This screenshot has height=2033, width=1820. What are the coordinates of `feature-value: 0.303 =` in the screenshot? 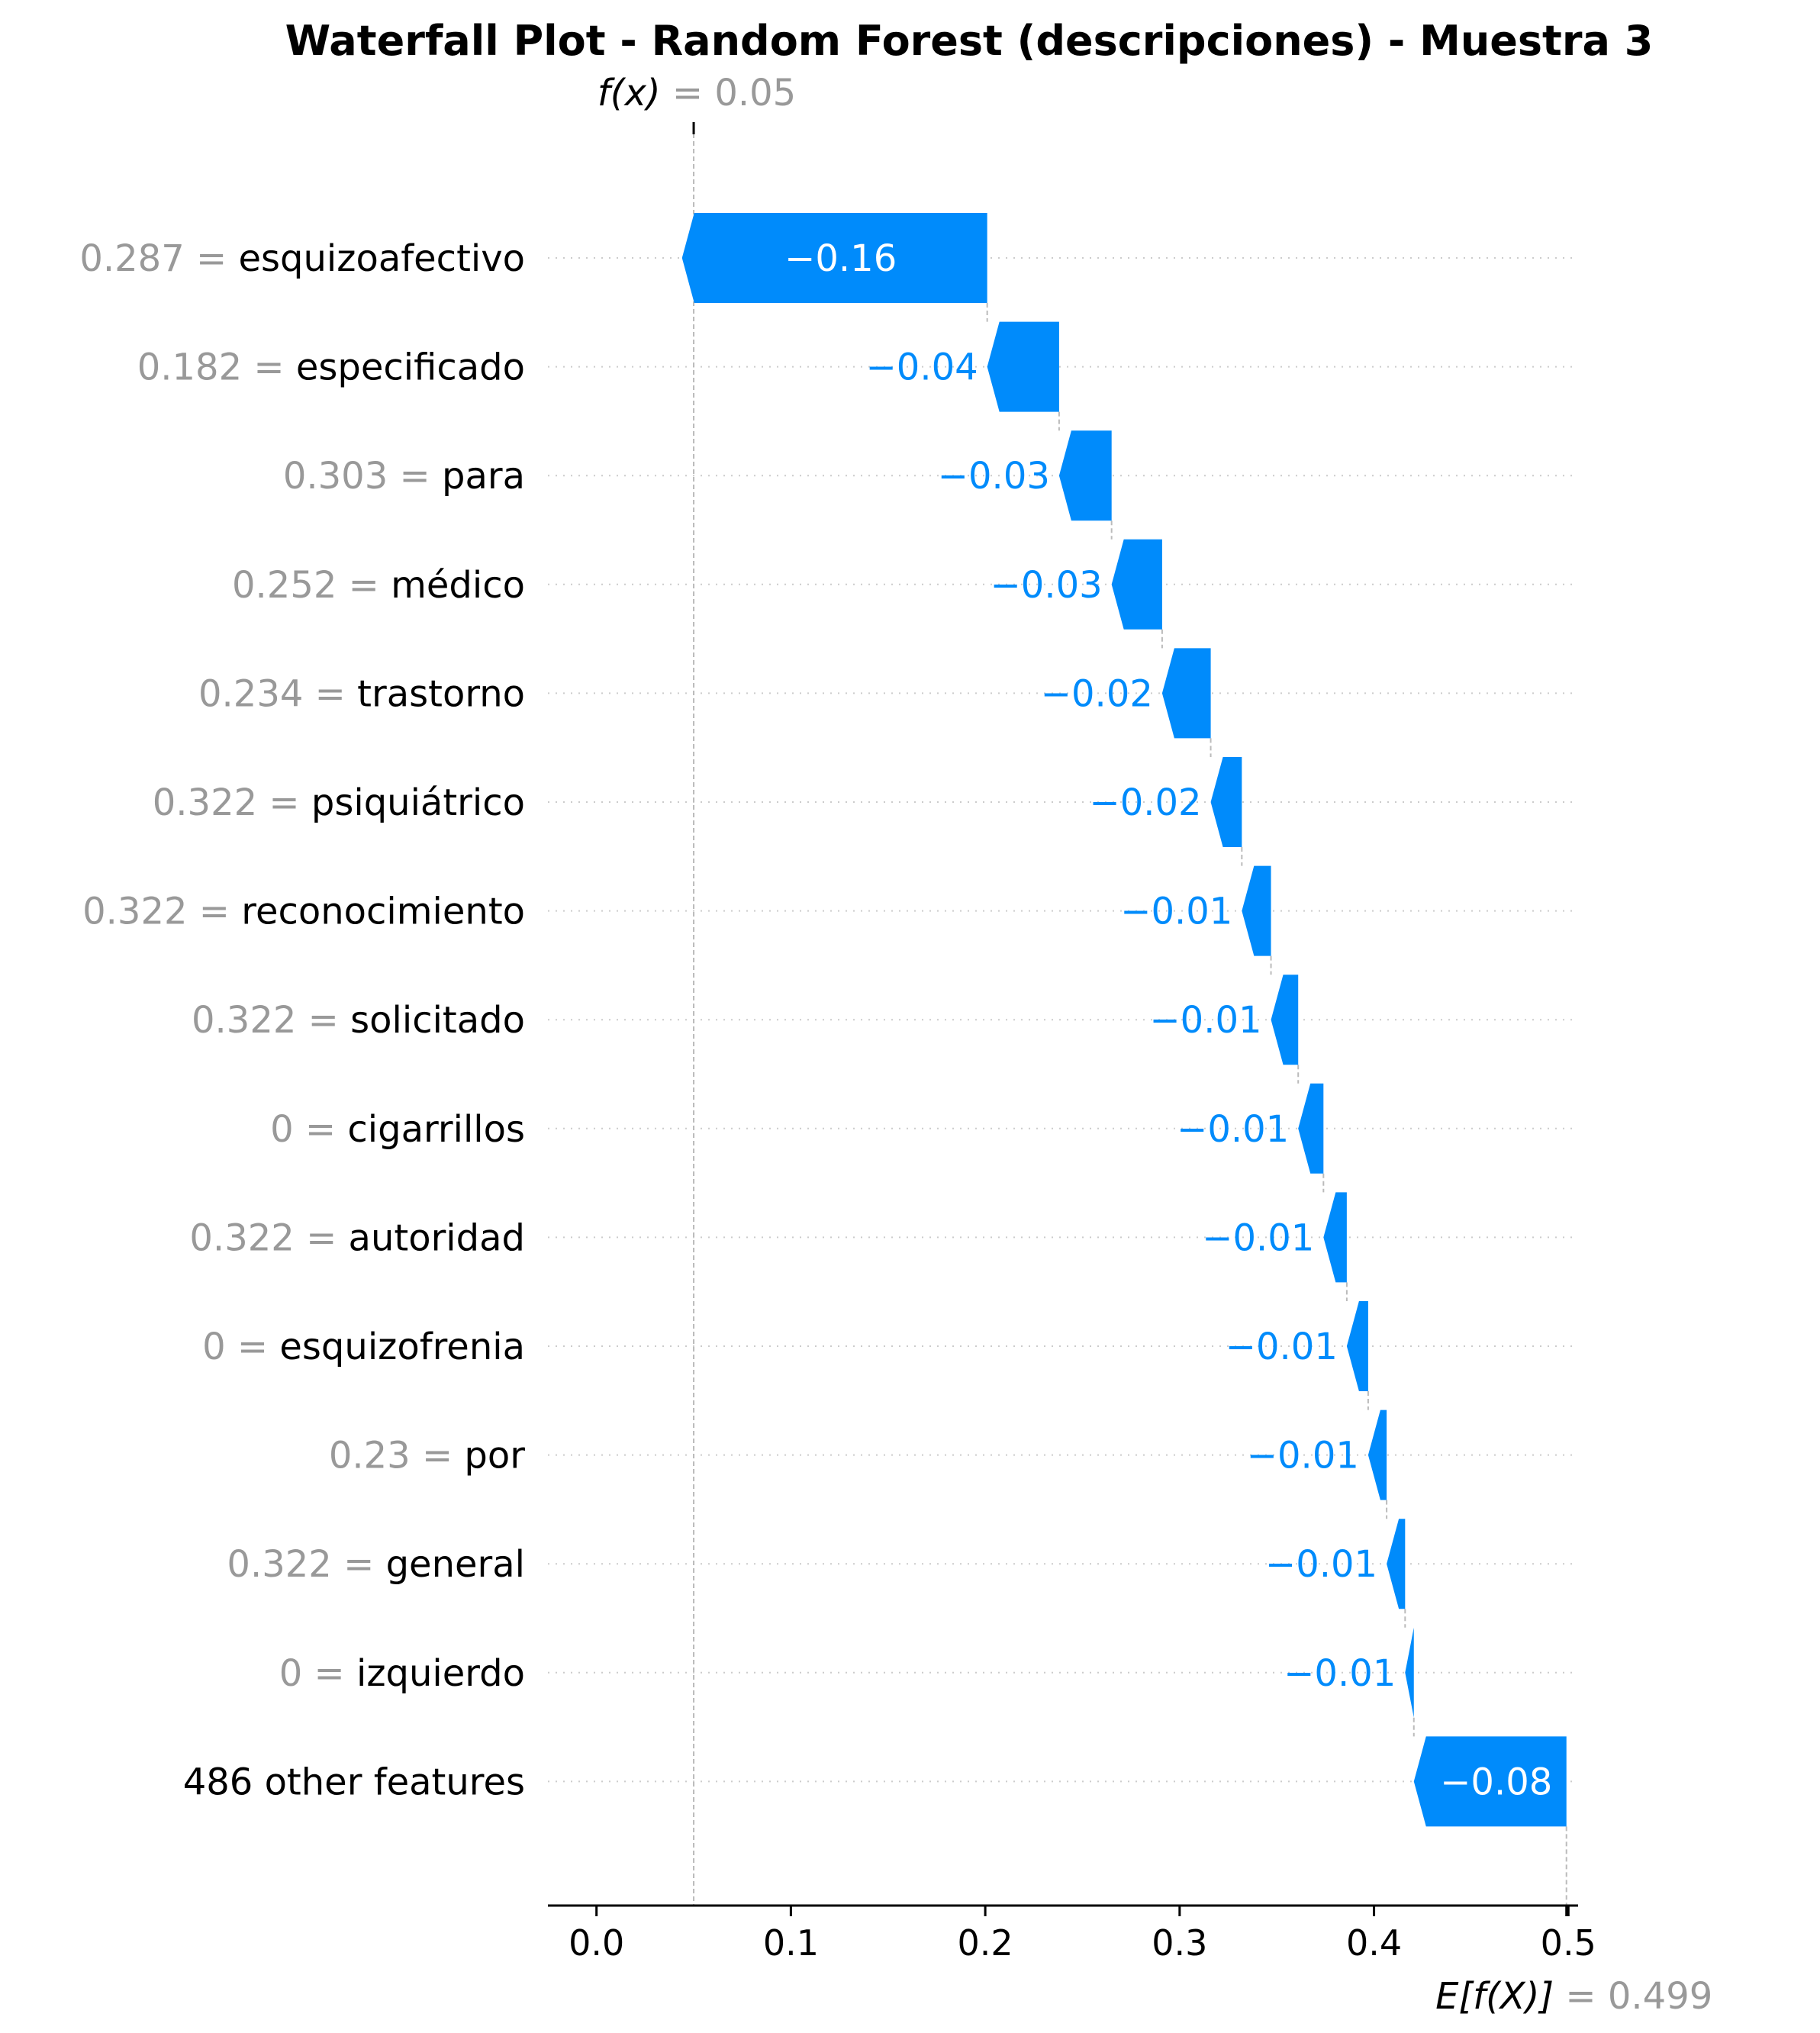 It's located at (362, 477).